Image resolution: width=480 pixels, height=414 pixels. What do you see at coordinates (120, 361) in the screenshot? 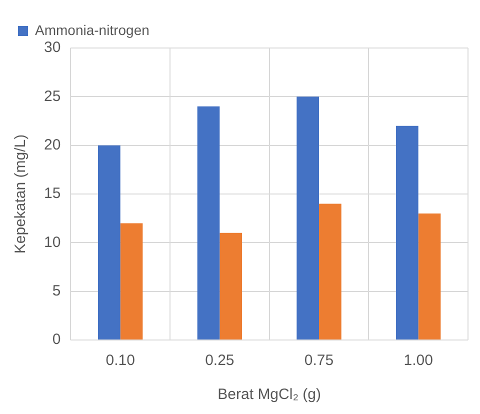
I see `x-tick-label: 0.10` at bounding box center [120, 361].